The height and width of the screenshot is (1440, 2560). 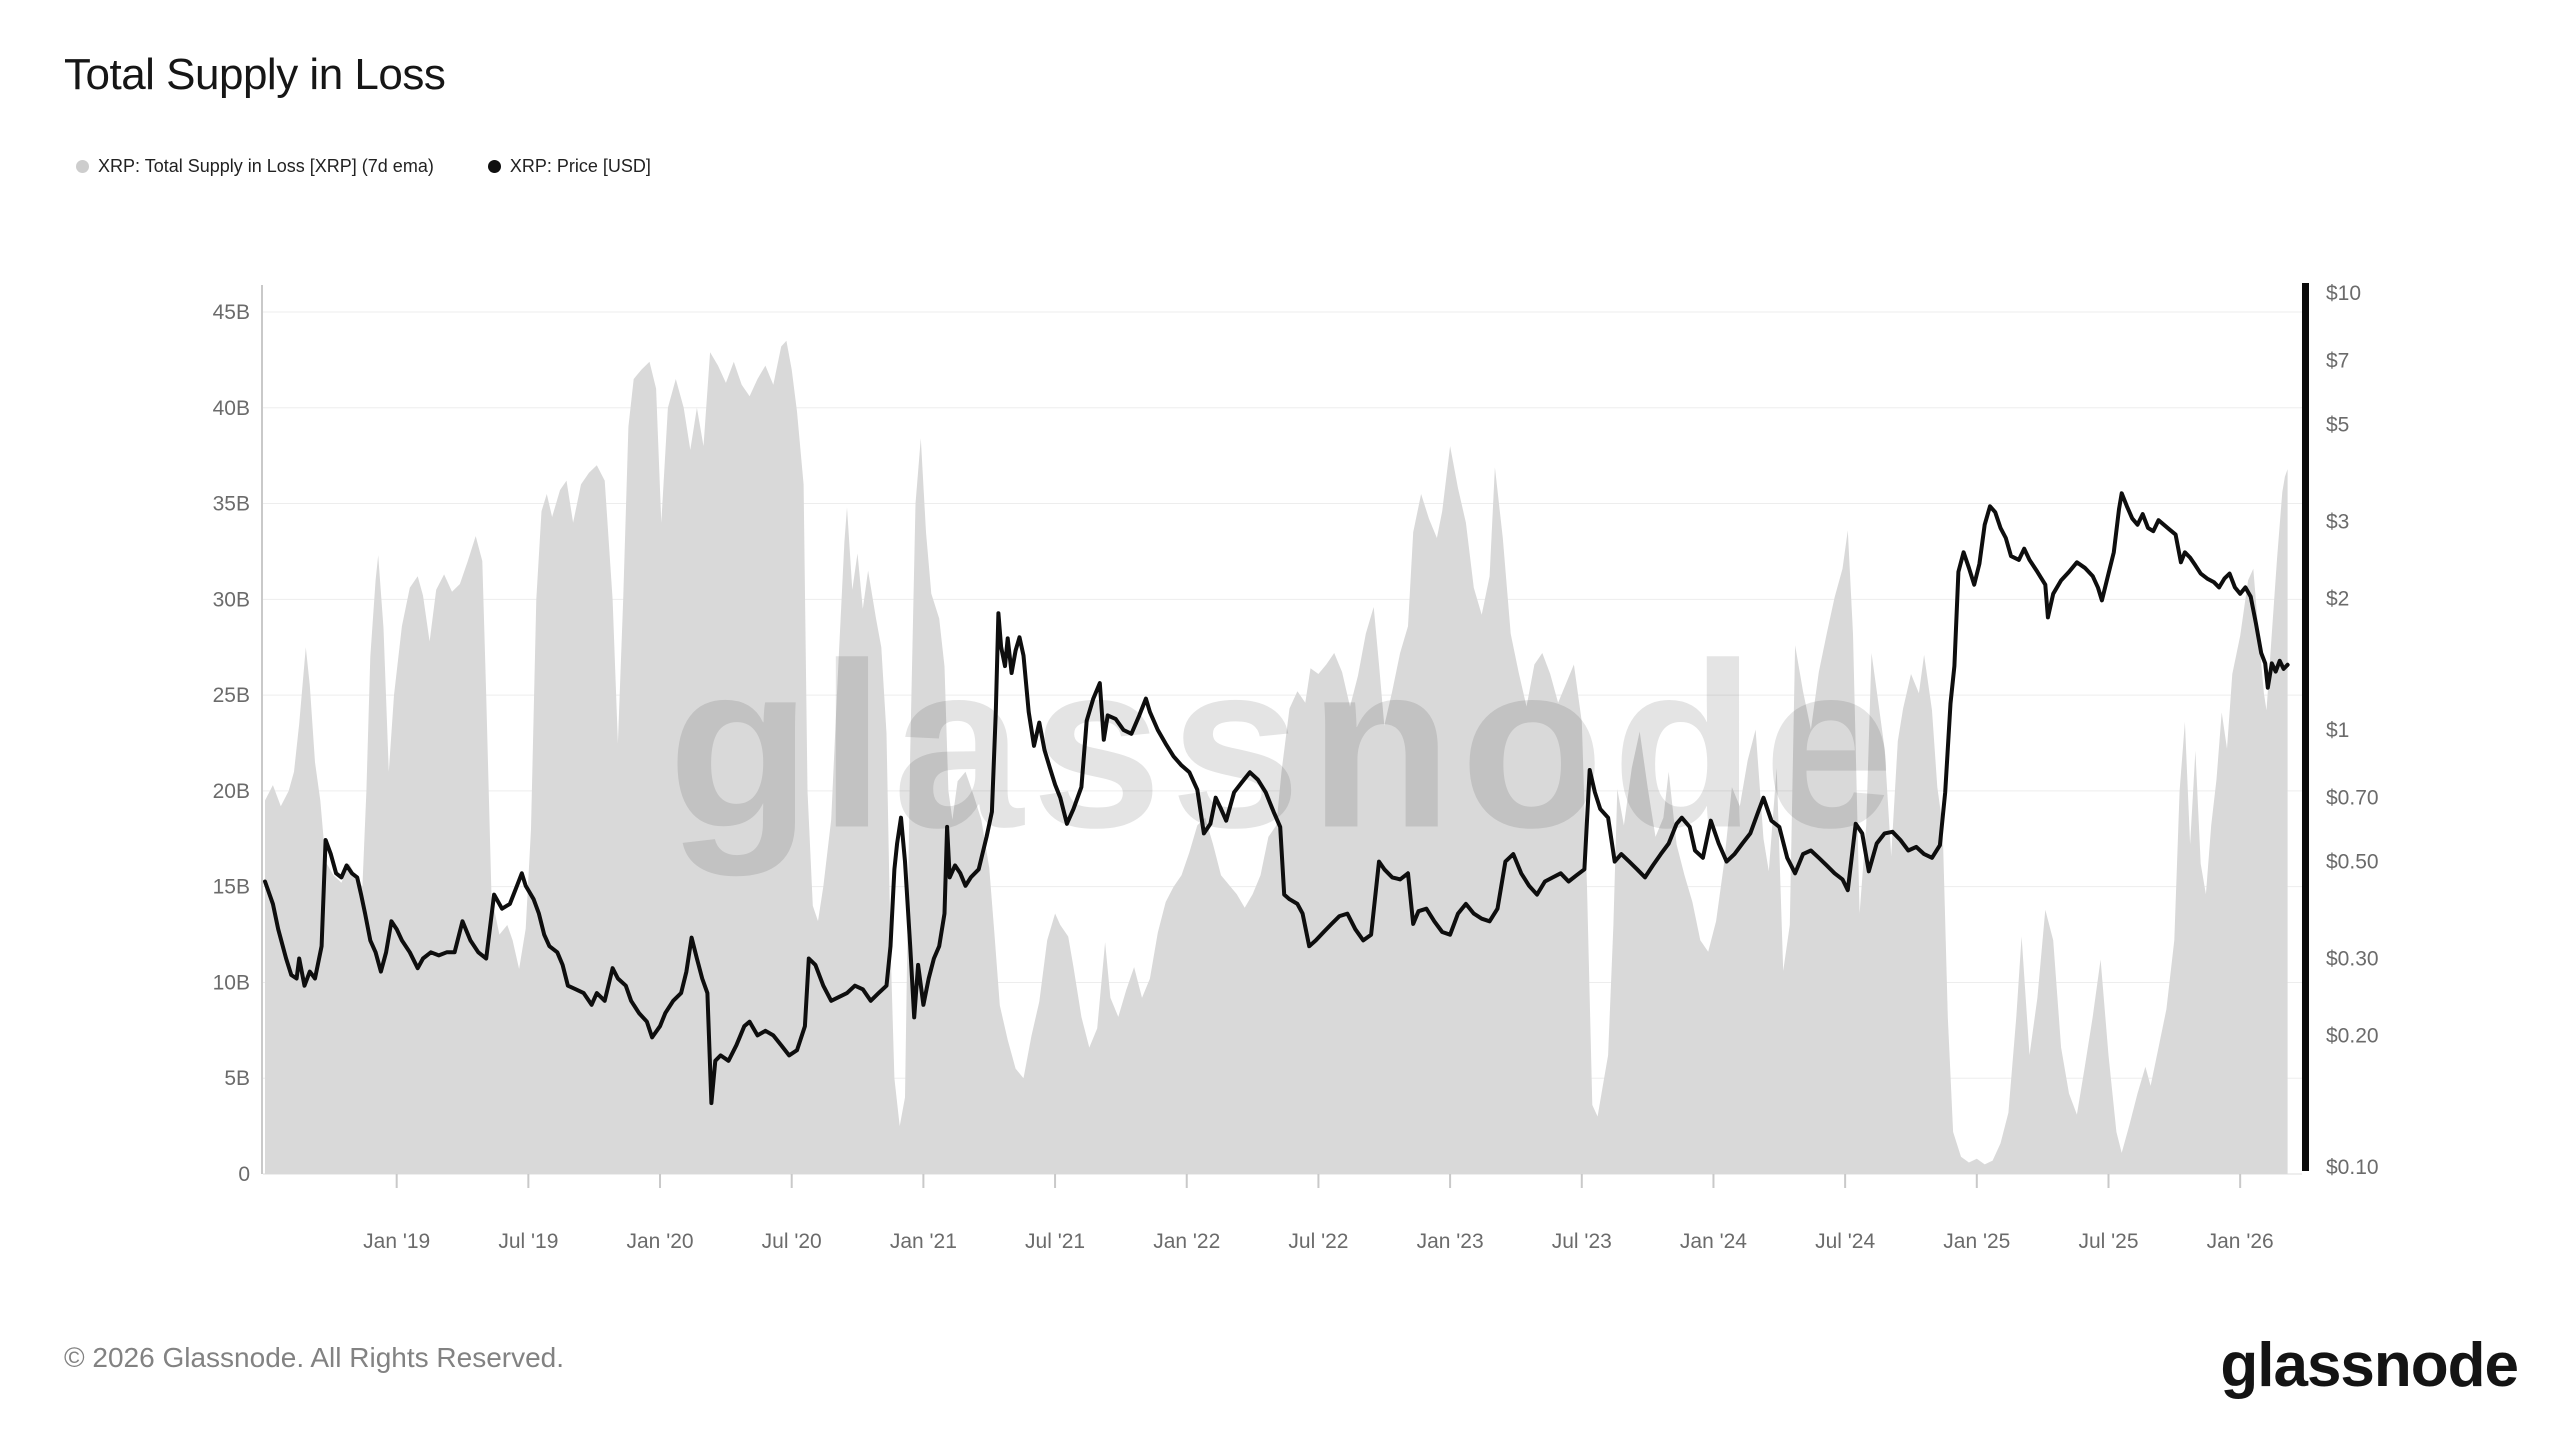 I want to click on x-tick-label: Jul '25, so click(x=2108, y=1241).